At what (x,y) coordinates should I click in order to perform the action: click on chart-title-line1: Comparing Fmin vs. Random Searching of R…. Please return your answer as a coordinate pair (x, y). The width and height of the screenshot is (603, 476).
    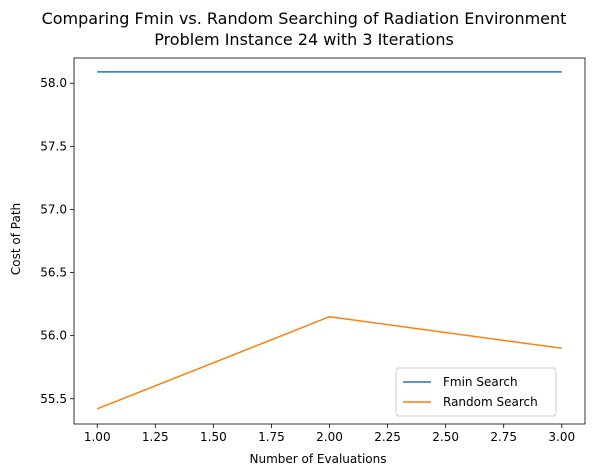
    Looking at the image, I should click on (304, 18).